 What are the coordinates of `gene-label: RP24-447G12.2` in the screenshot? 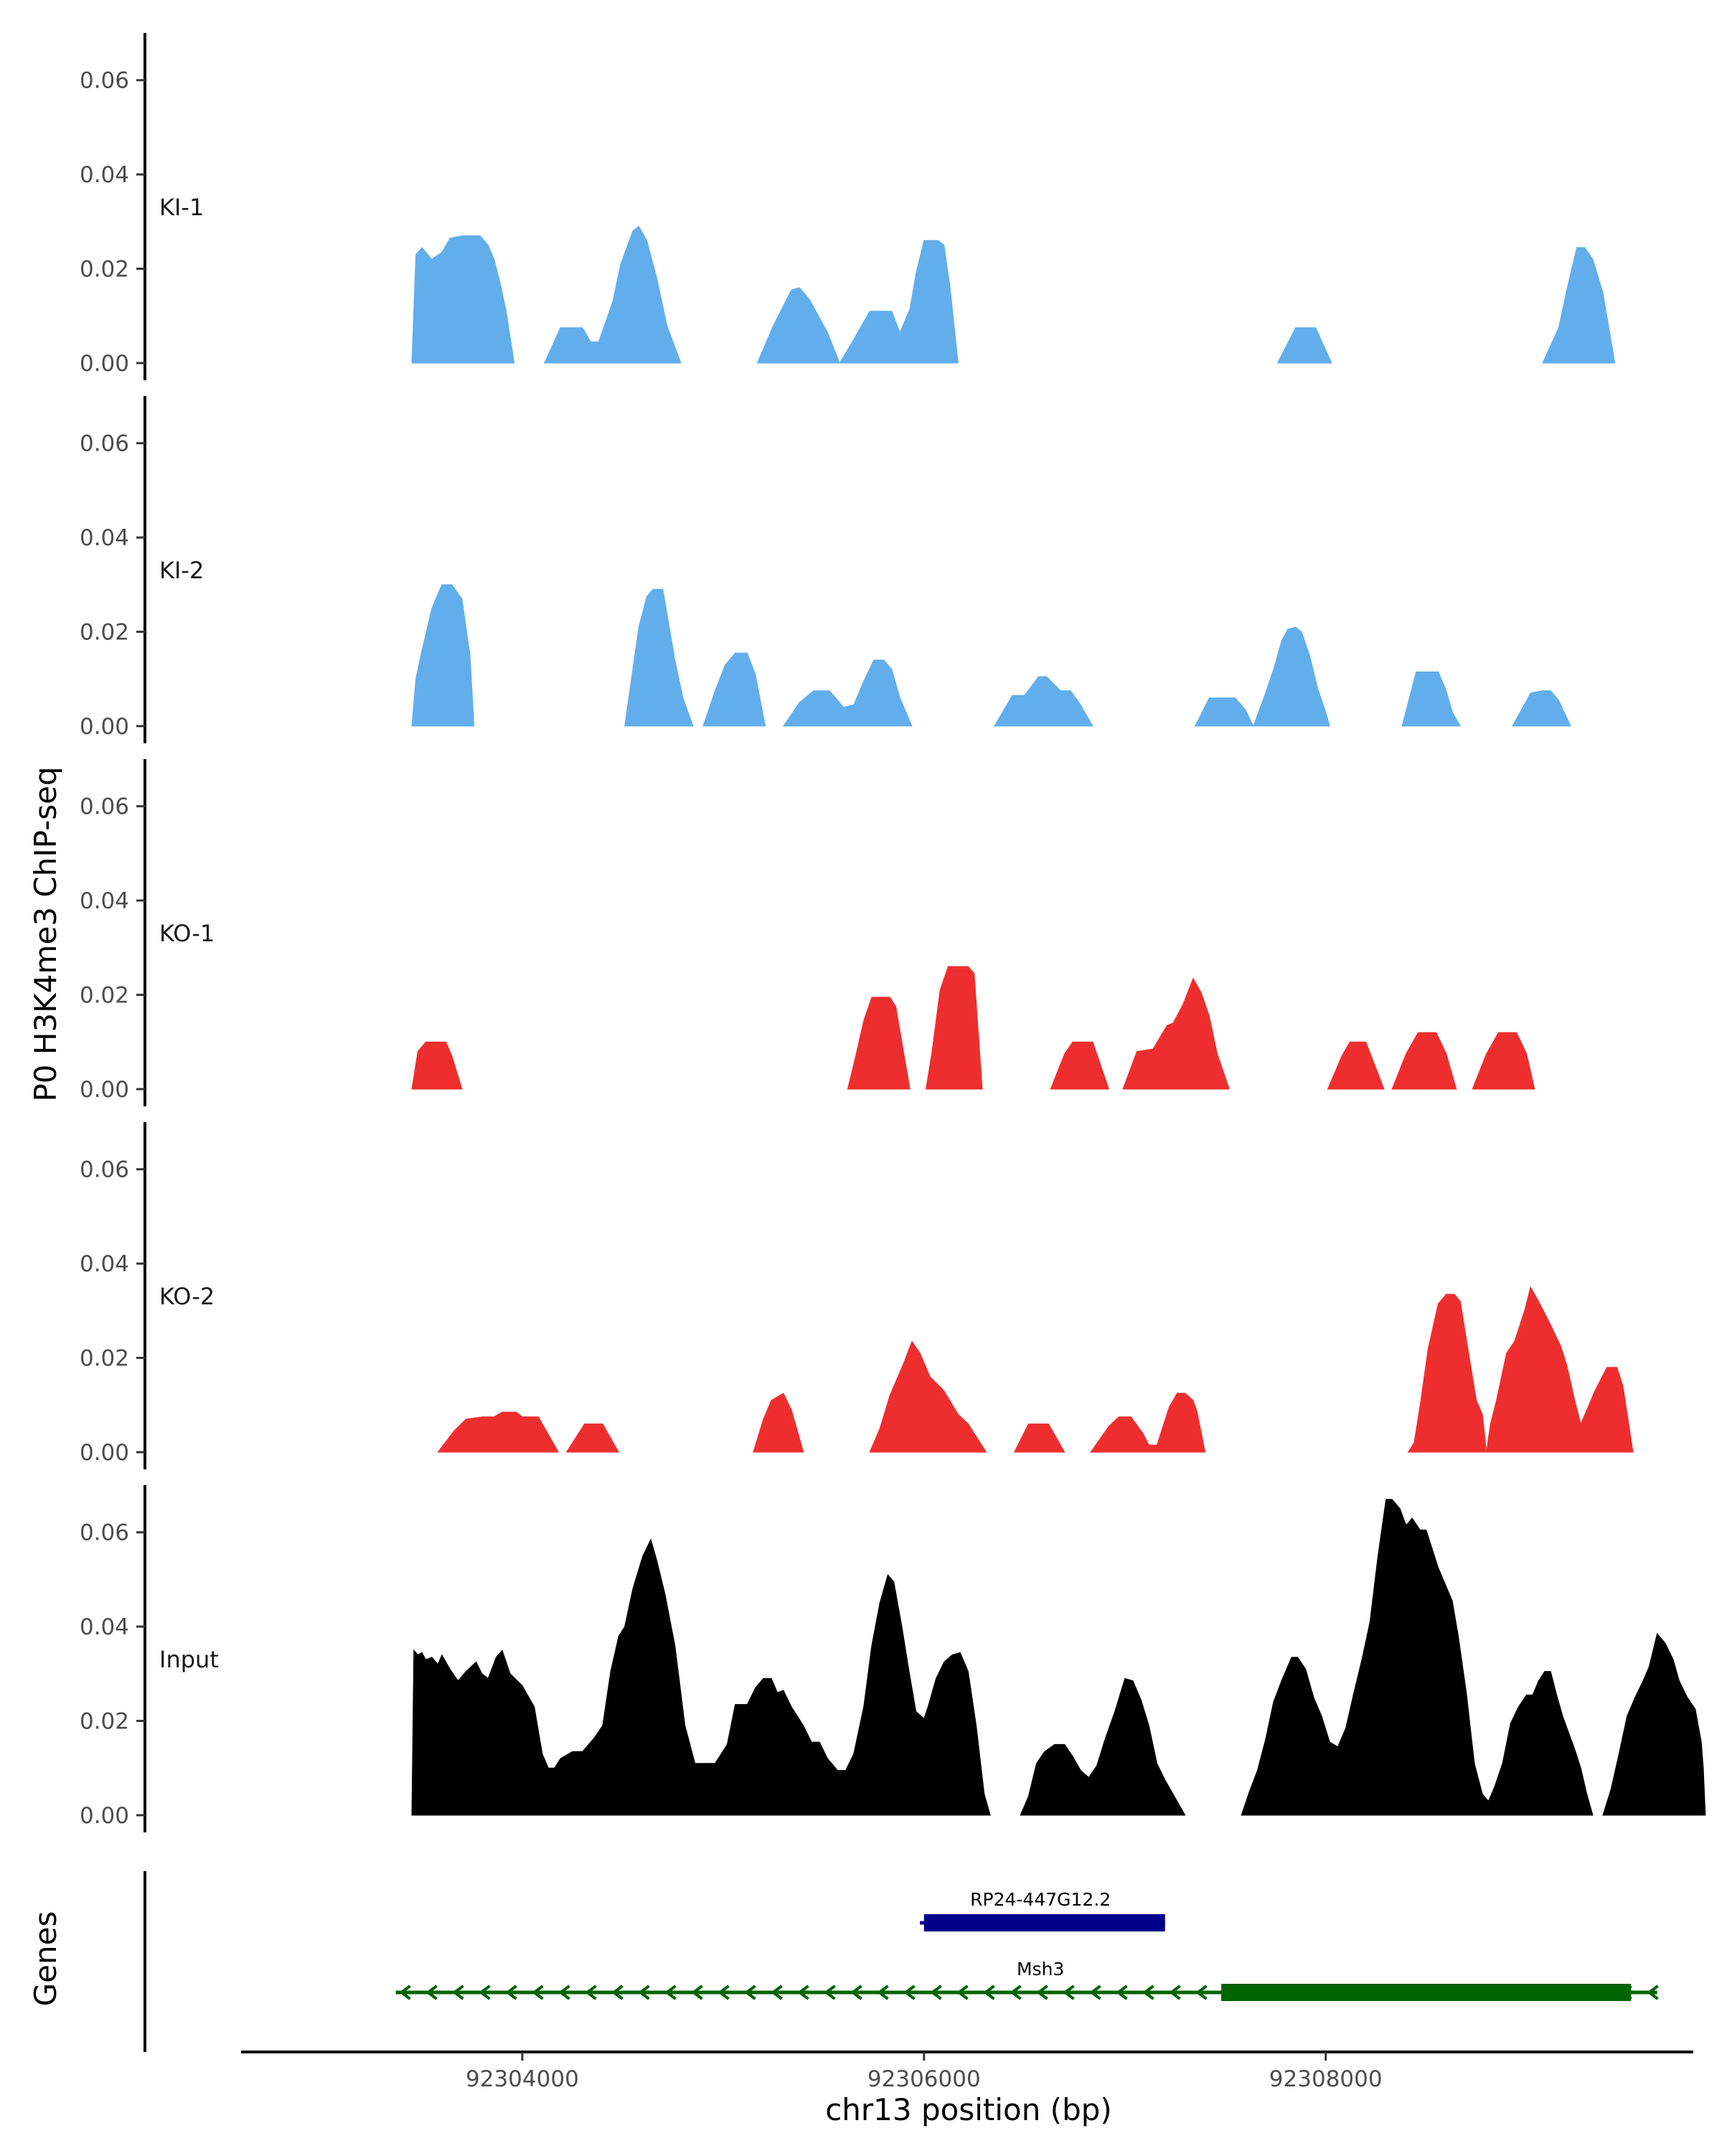 It's located at (1041, 1899).